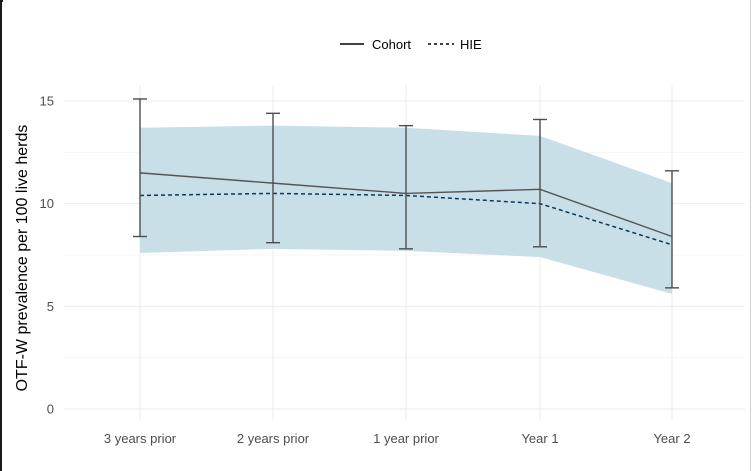  I want to click on y-tick-label-1: 5, so click(50, 306).